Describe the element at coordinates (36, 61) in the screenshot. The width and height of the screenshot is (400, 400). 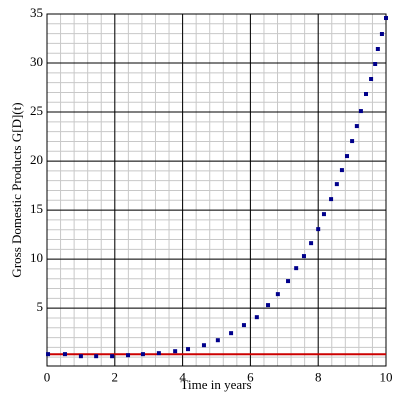
I see `y-tick-label: 30` at that location.